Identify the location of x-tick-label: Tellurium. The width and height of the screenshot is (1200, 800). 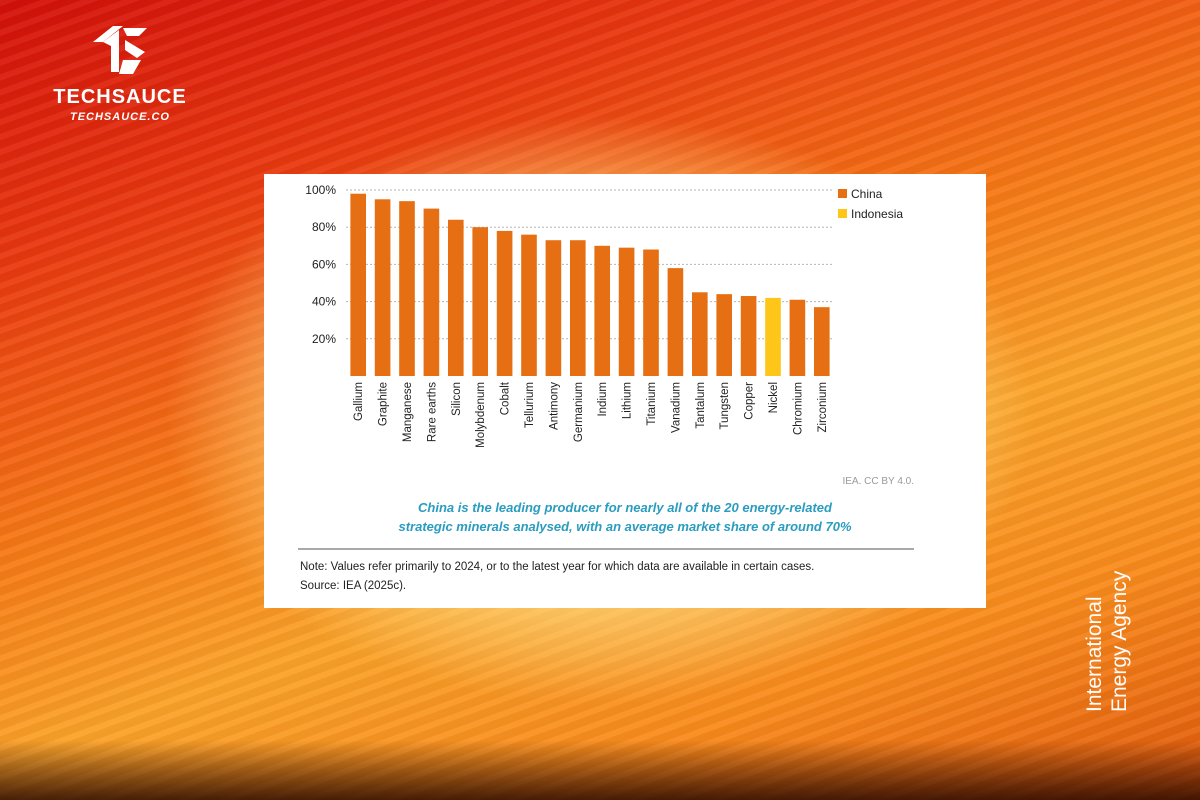
(530, 405).